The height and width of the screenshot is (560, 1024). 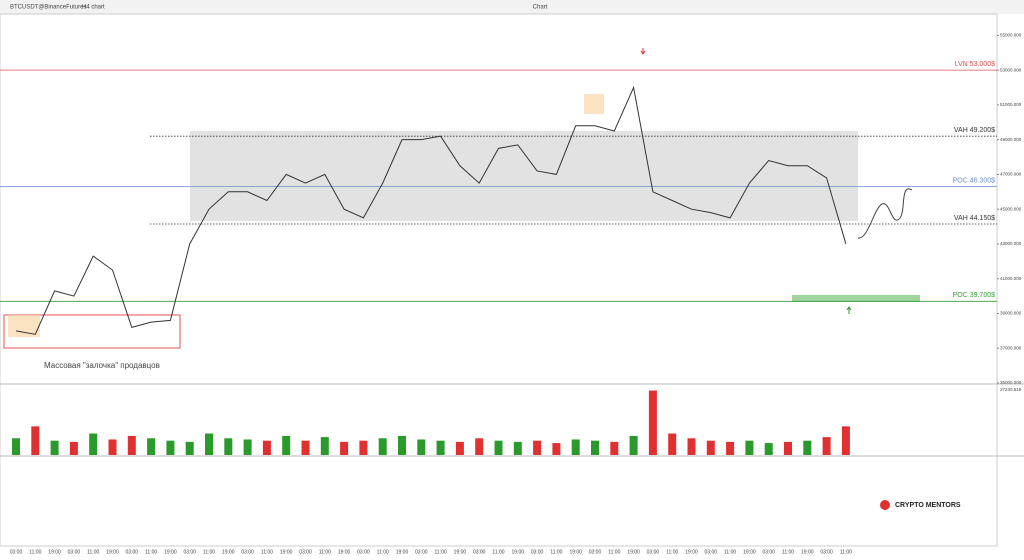 I want to click on symbol: BTCUSDT@BinanceFutures, so click(x=48, y=8).